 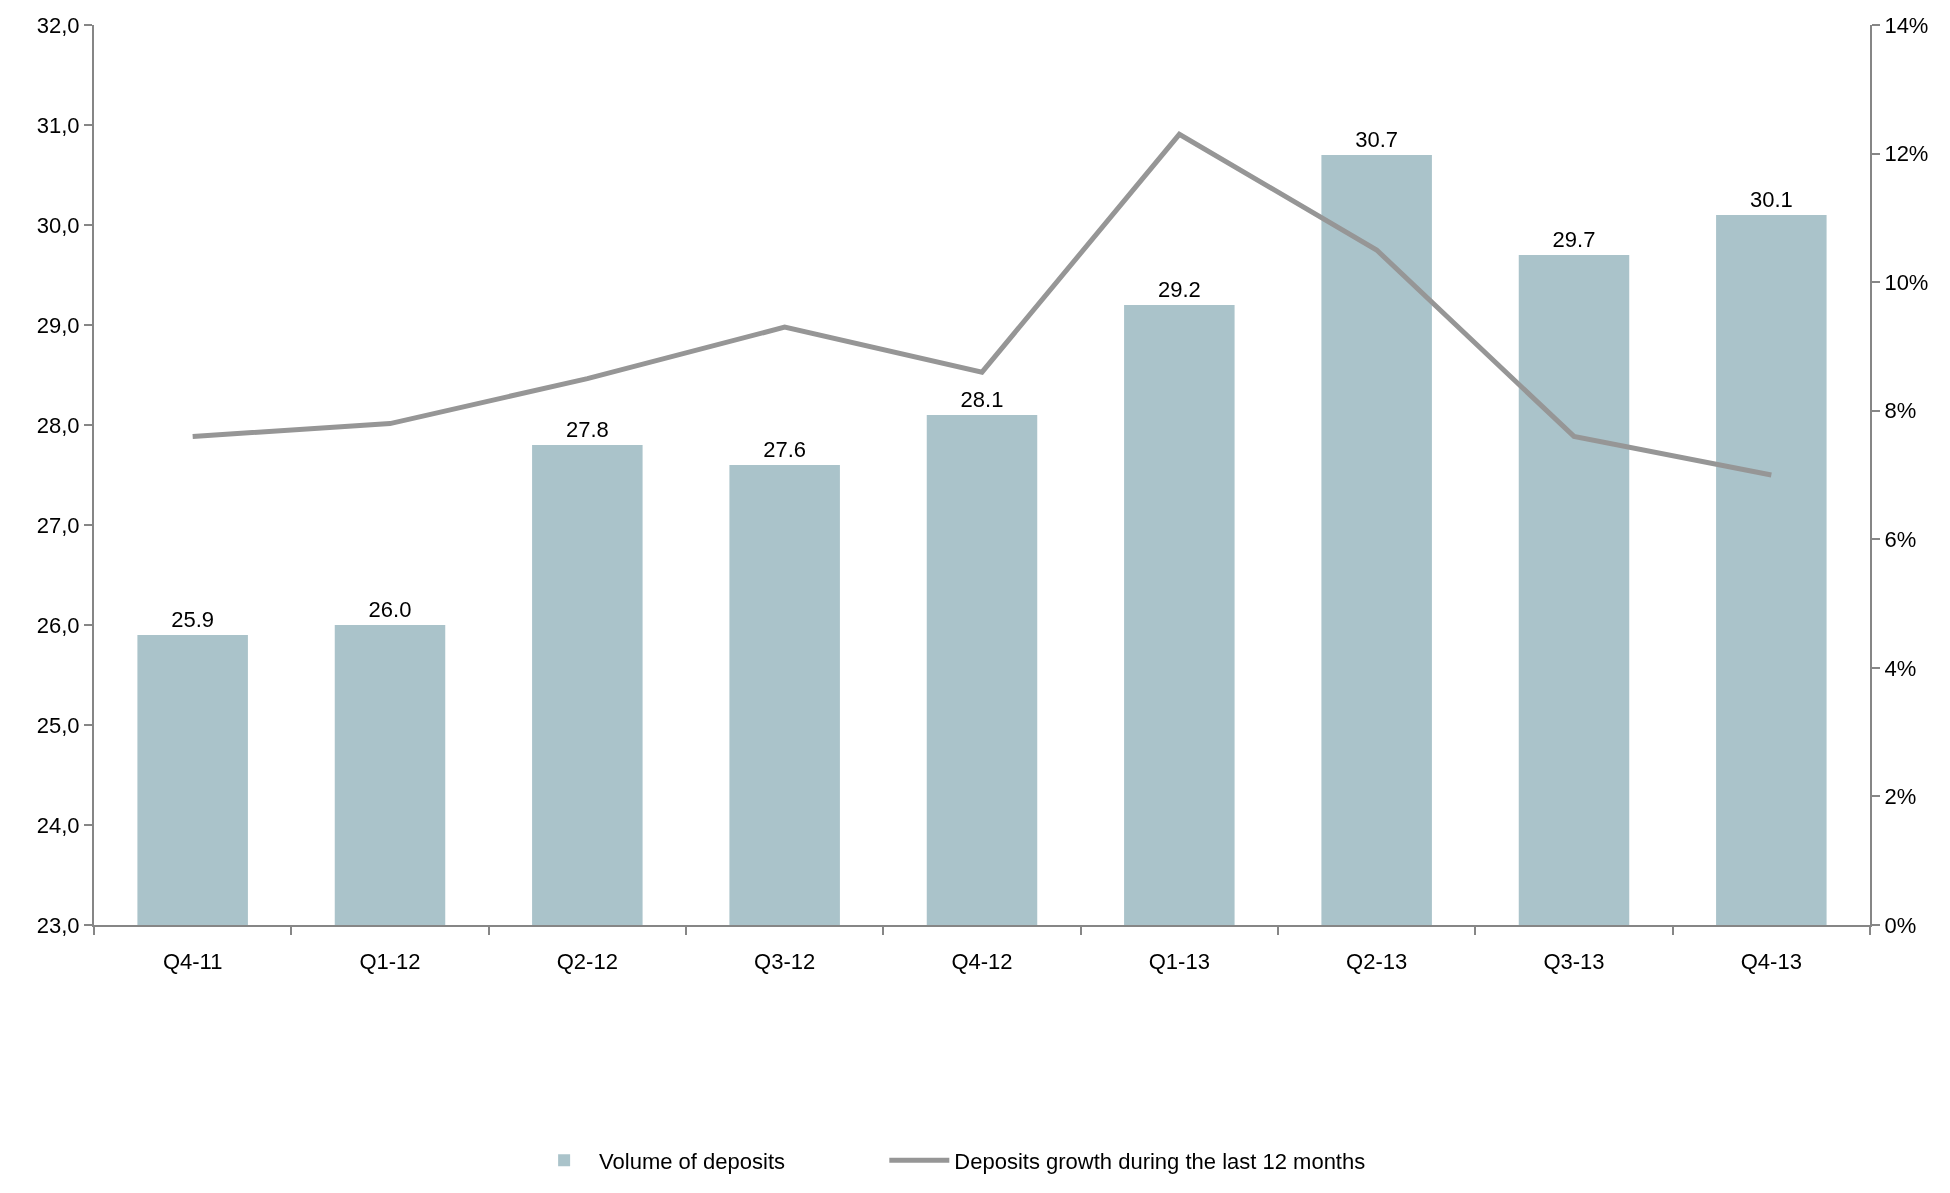 What do you see at coordinates (193, 619) in the screenshot?
I see `data-label: 25.9` at bounding box center [193, 619].